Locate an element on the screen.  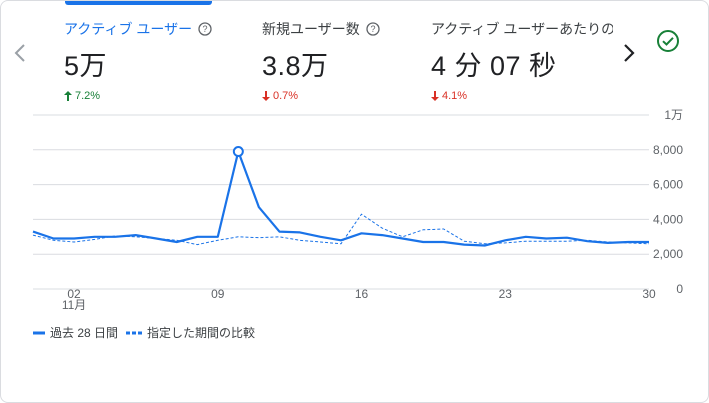
chart-legend: 過去 28 日間 指定した期間の比較 is located at coordinates (148, 332).